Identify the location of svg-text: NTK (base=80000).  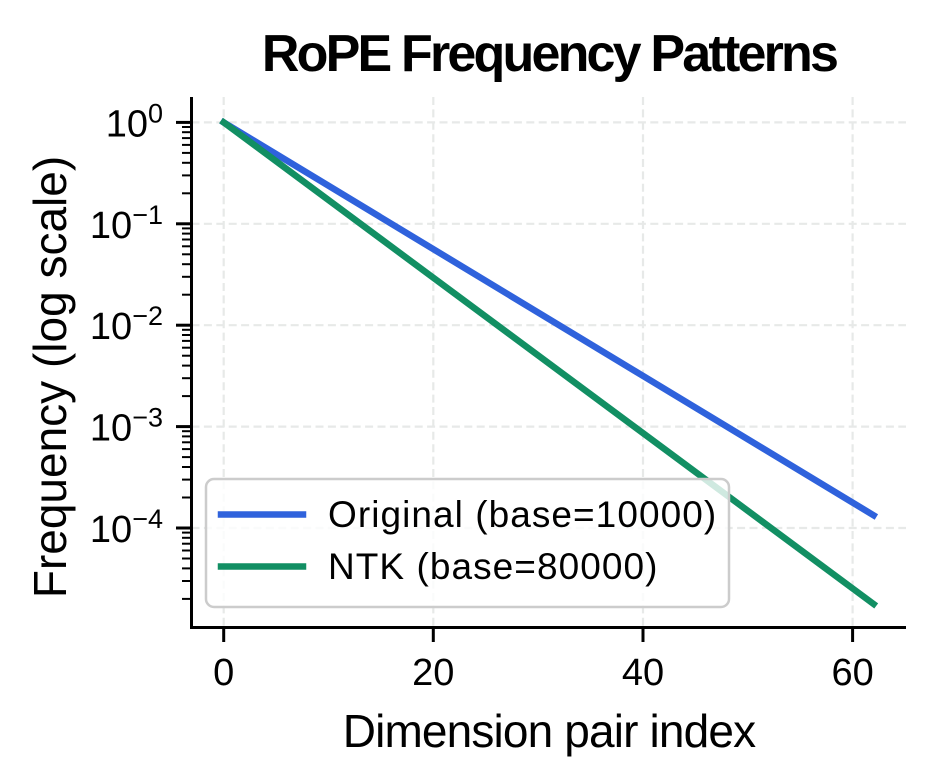
(493, 566).